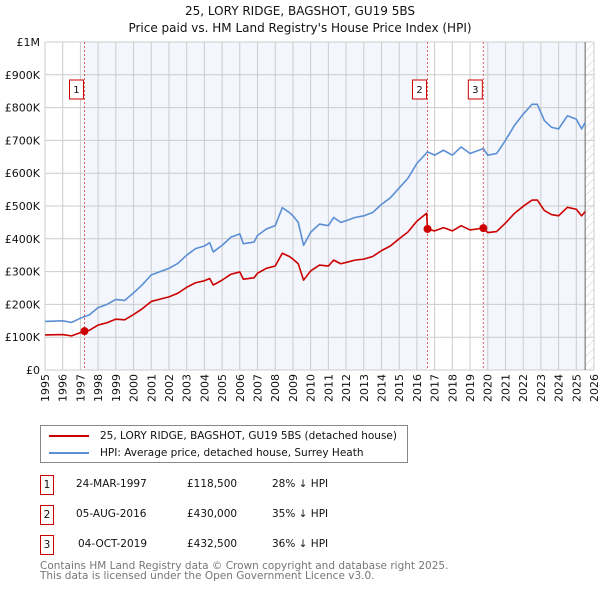  Describe the element at coordinates (258, 388) in the screenshot. I see `x-tick-label: 2007` at that location.